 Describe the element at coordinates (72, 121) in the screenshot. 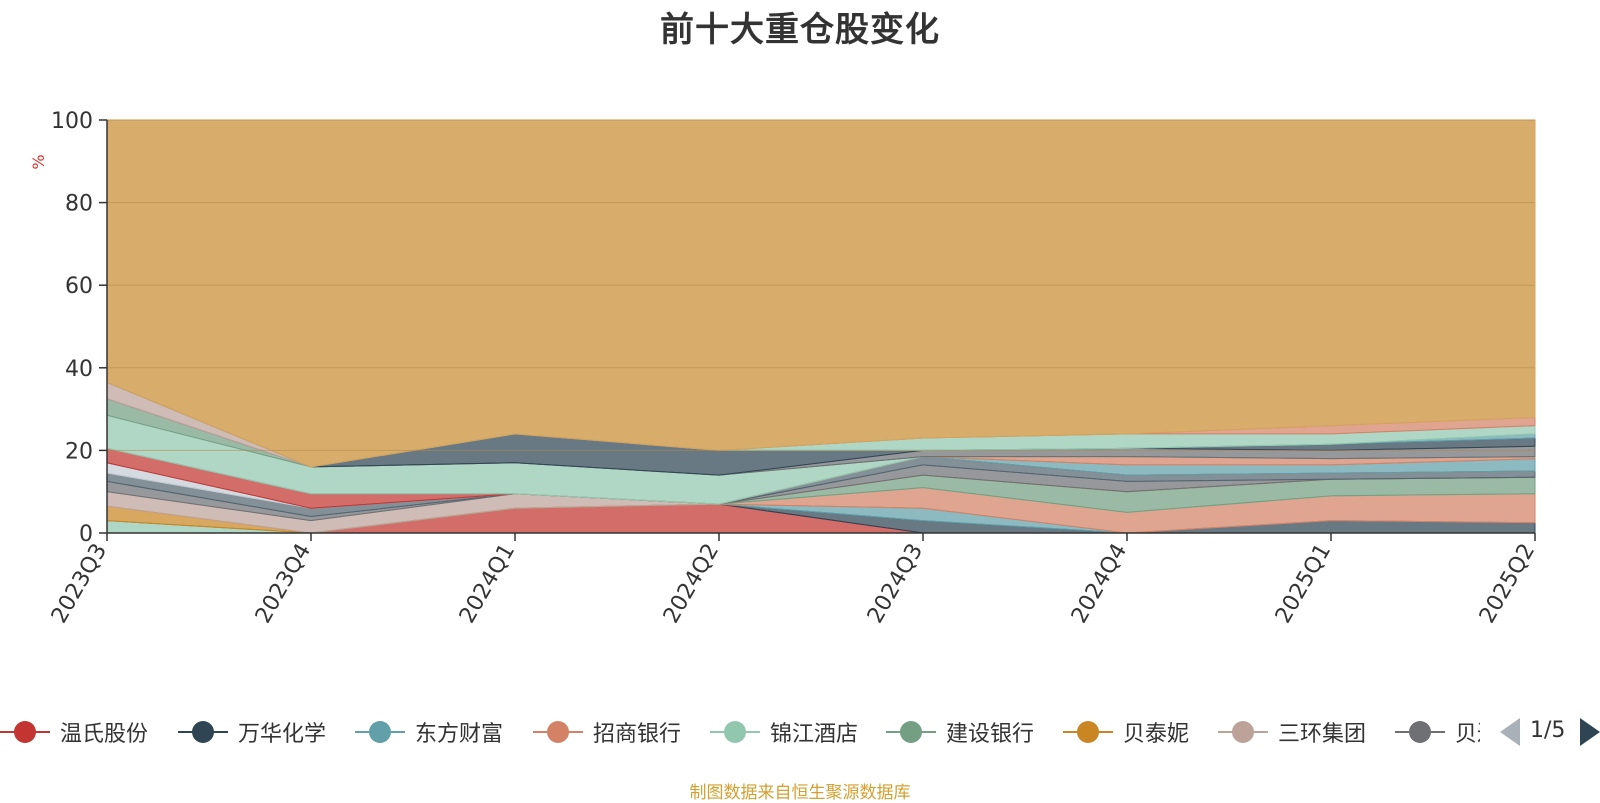

I see `y-tick-label: 100` at that location.